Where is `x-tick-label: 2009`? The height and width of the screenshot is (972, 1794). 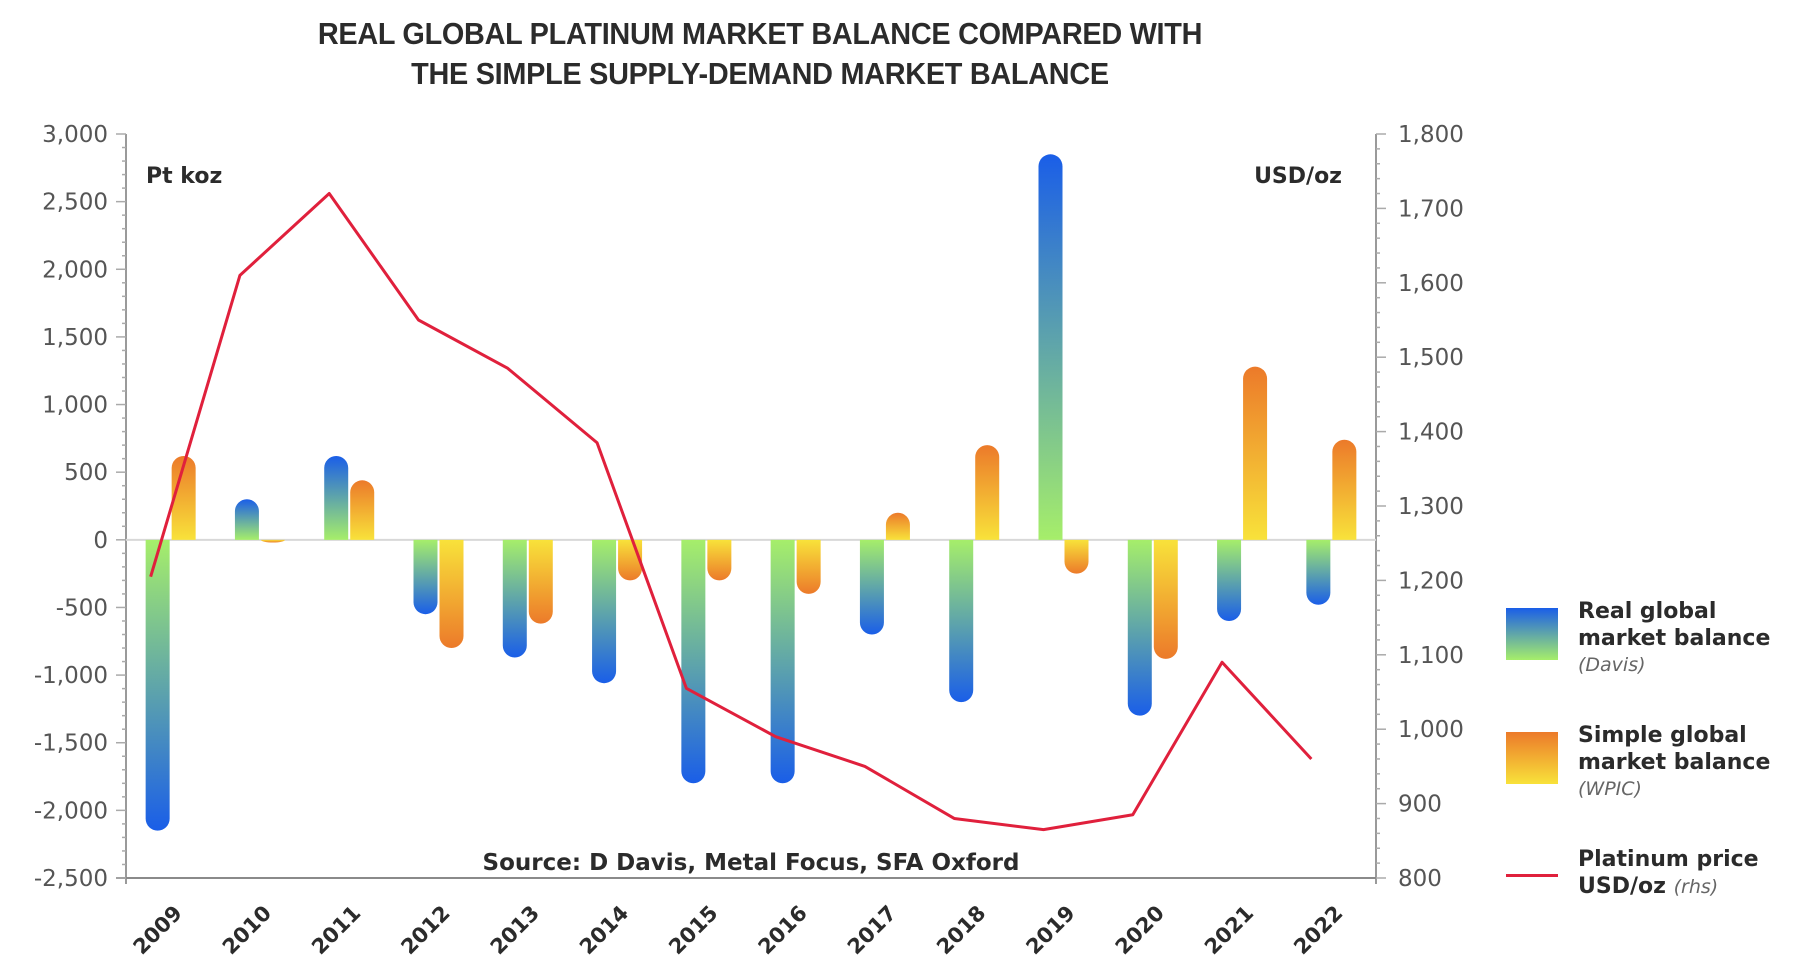
x-tick-label: 2009 is located at coordinates (158, 930).